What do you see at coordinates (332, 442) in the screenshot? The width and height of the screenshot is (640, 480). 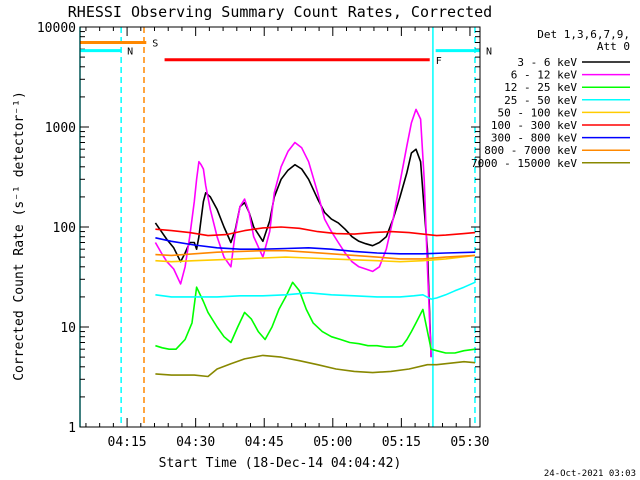 I see `x-tick-label: 05:00` at bounding box center [332, 442].